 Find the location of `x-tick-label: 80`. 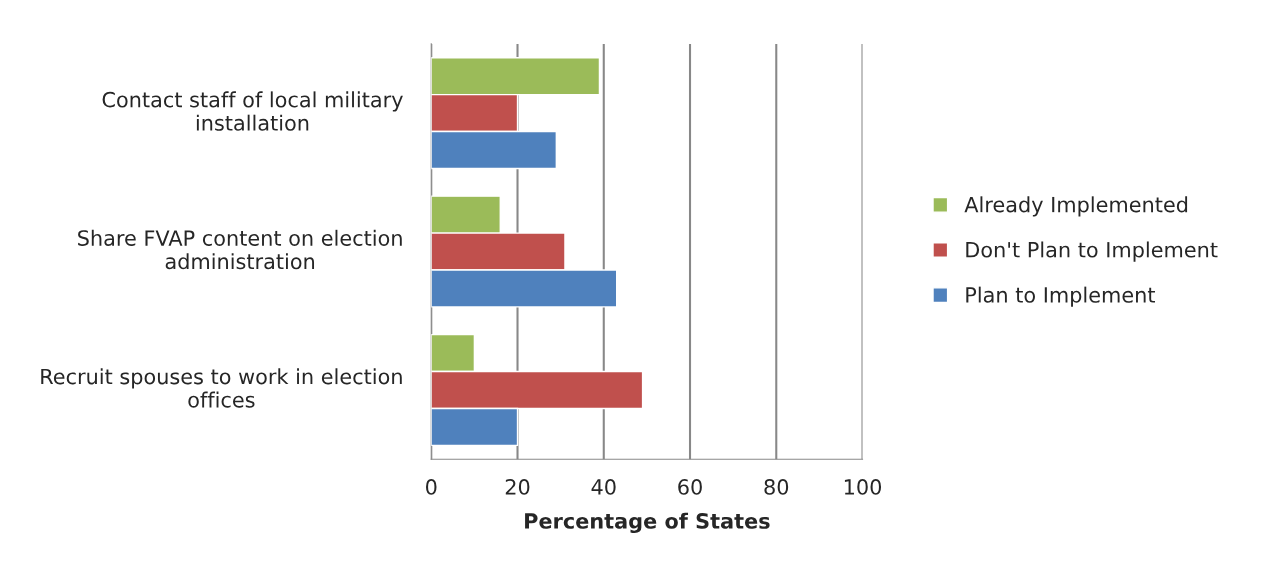

x-tick-label: 80 is located at coordinates (776, 487).